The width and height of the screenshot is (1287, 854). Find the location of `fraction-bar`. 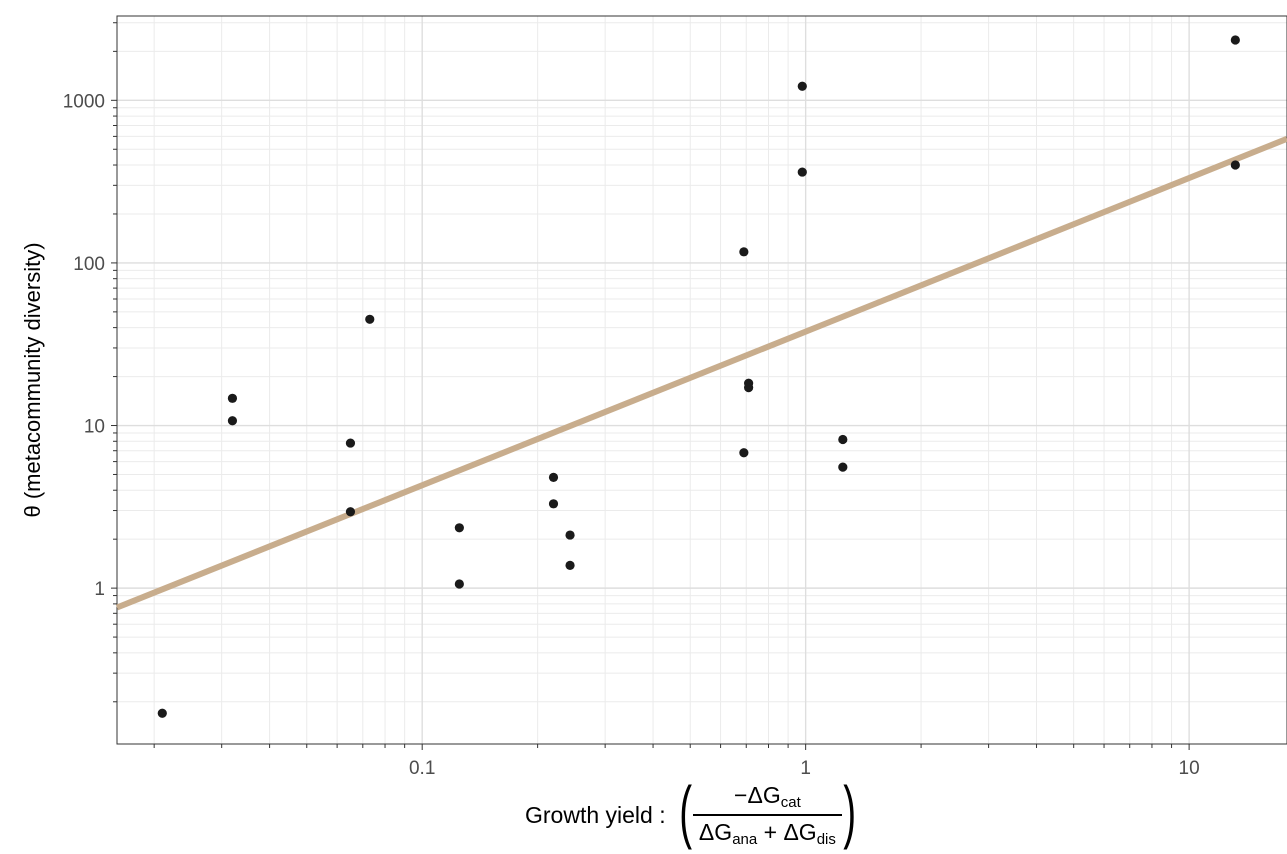

fraction-bar is located at coordinates (767, 815).